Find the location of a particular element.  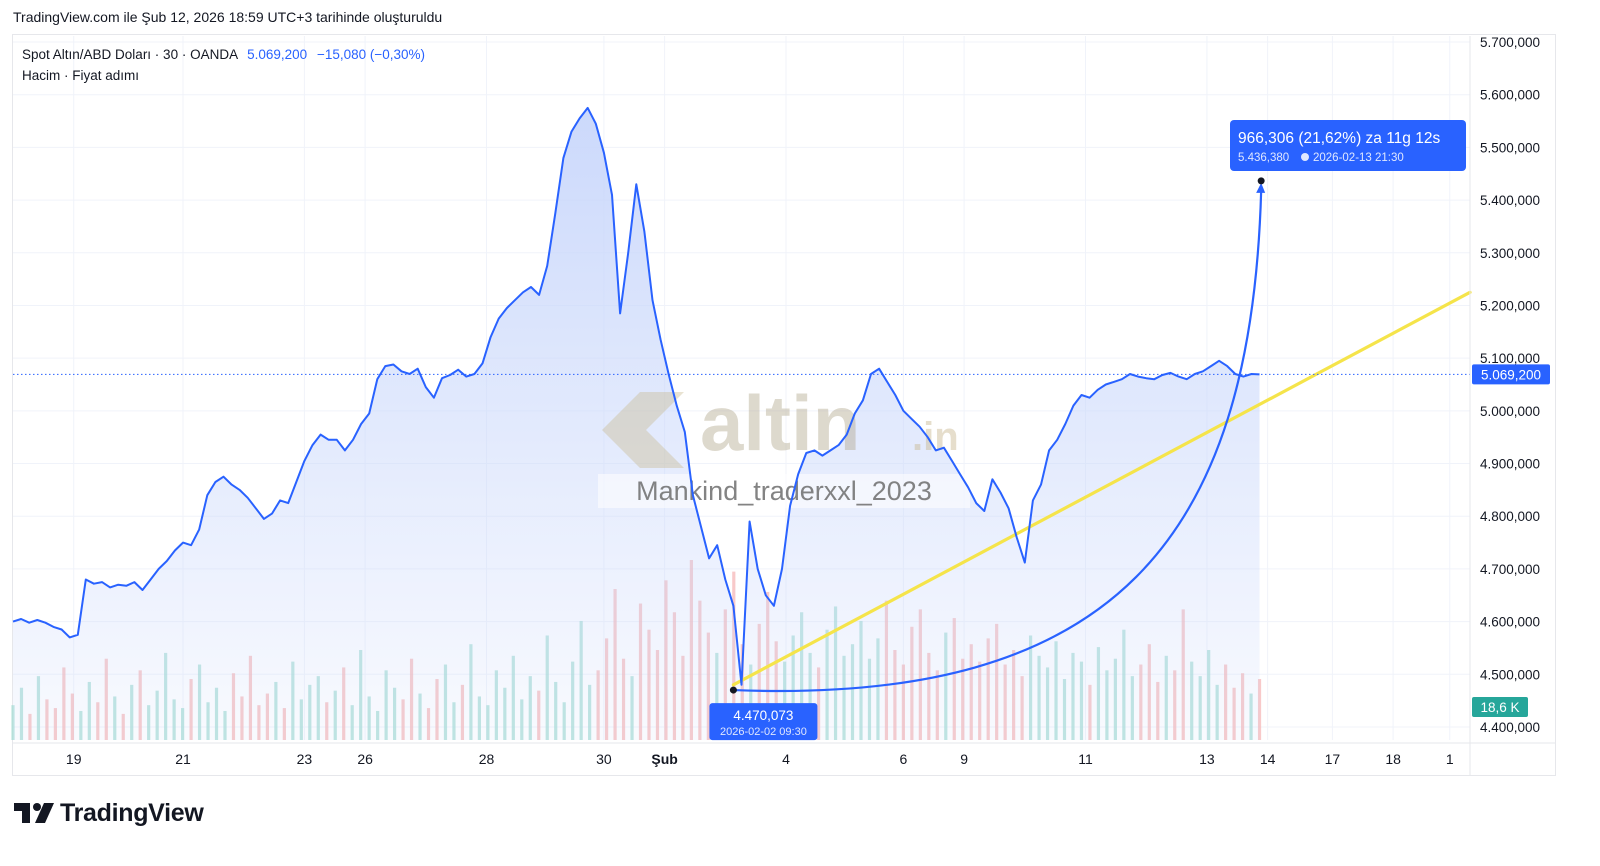

y-axis-tick-label: 4.500,000 is located at coordinates (1510, 674).